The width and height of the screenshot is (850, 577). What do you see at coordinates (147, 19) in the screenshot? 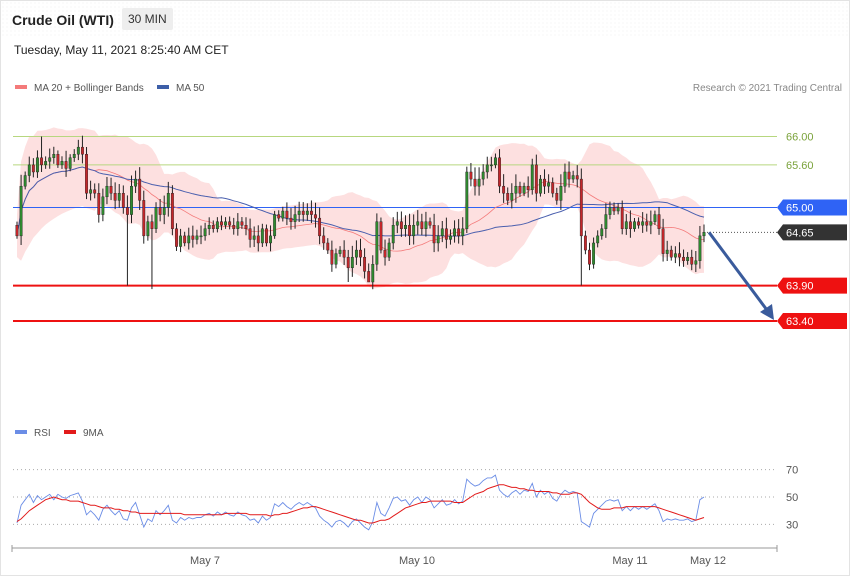
I see `timeframe-badge: 30 MIN` at bounding box center [147, 19].